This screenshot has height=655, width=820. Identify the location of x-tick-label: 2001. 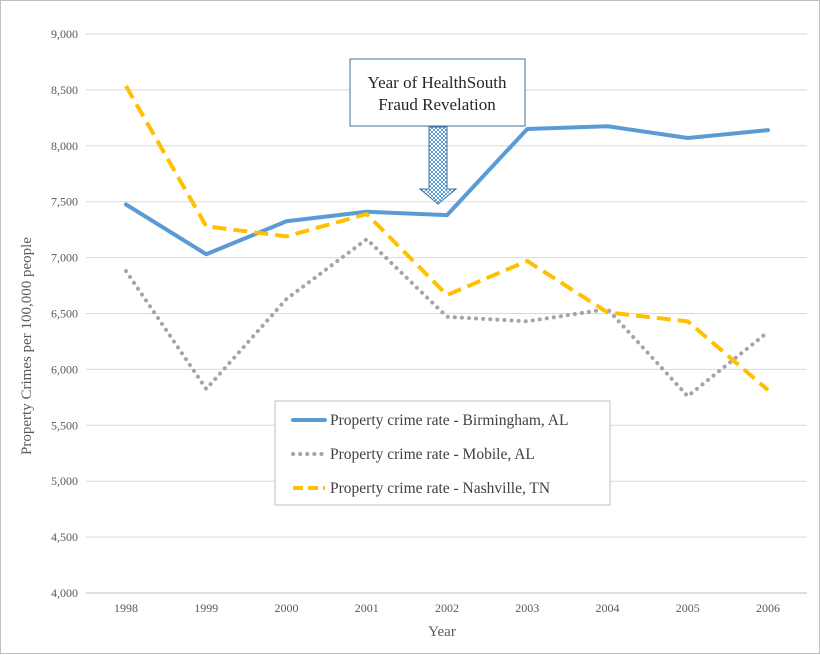
(367, 608).